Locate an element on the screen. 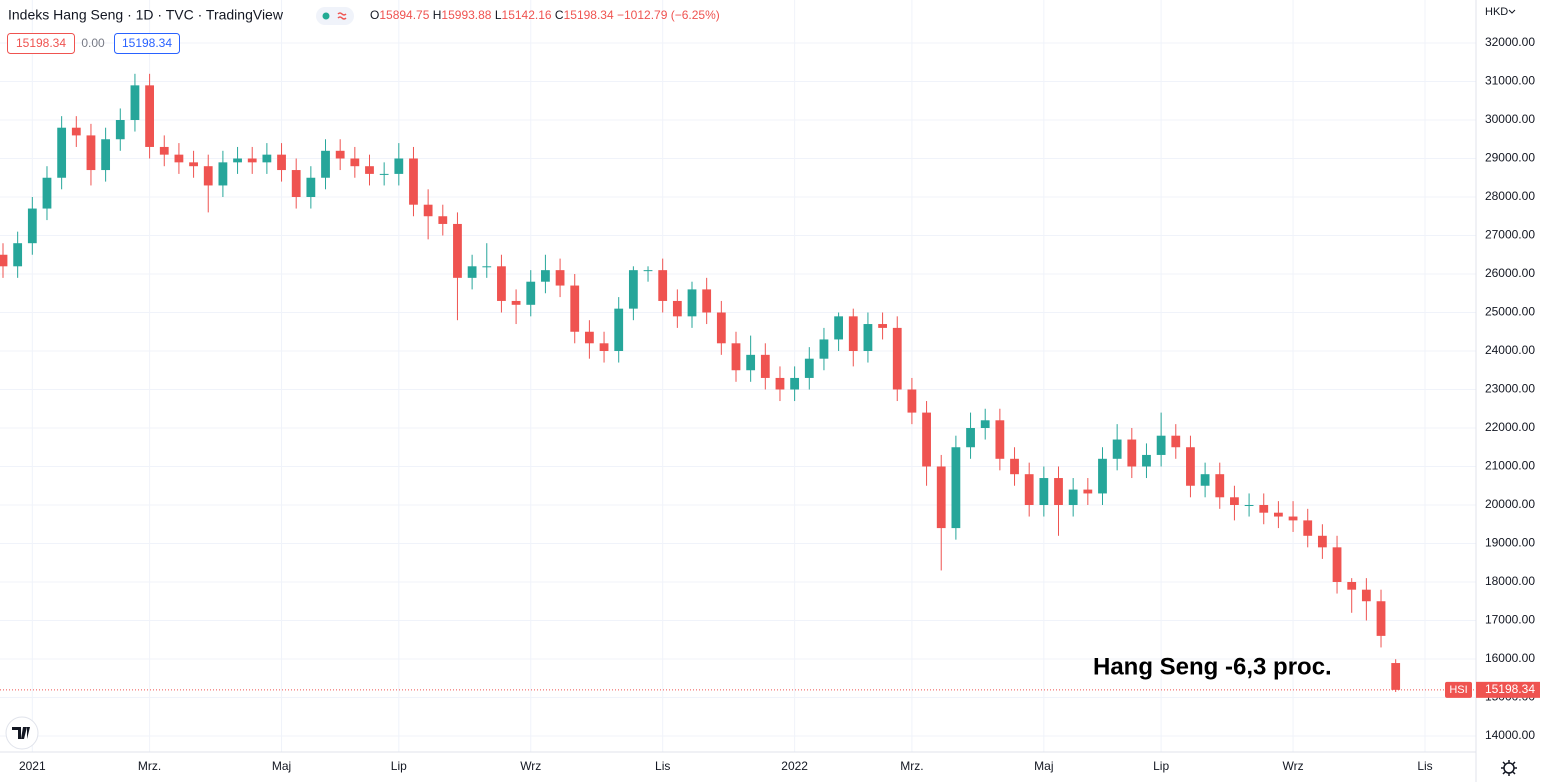  symbol-label: HSI is located at coordinates (1458, 690).